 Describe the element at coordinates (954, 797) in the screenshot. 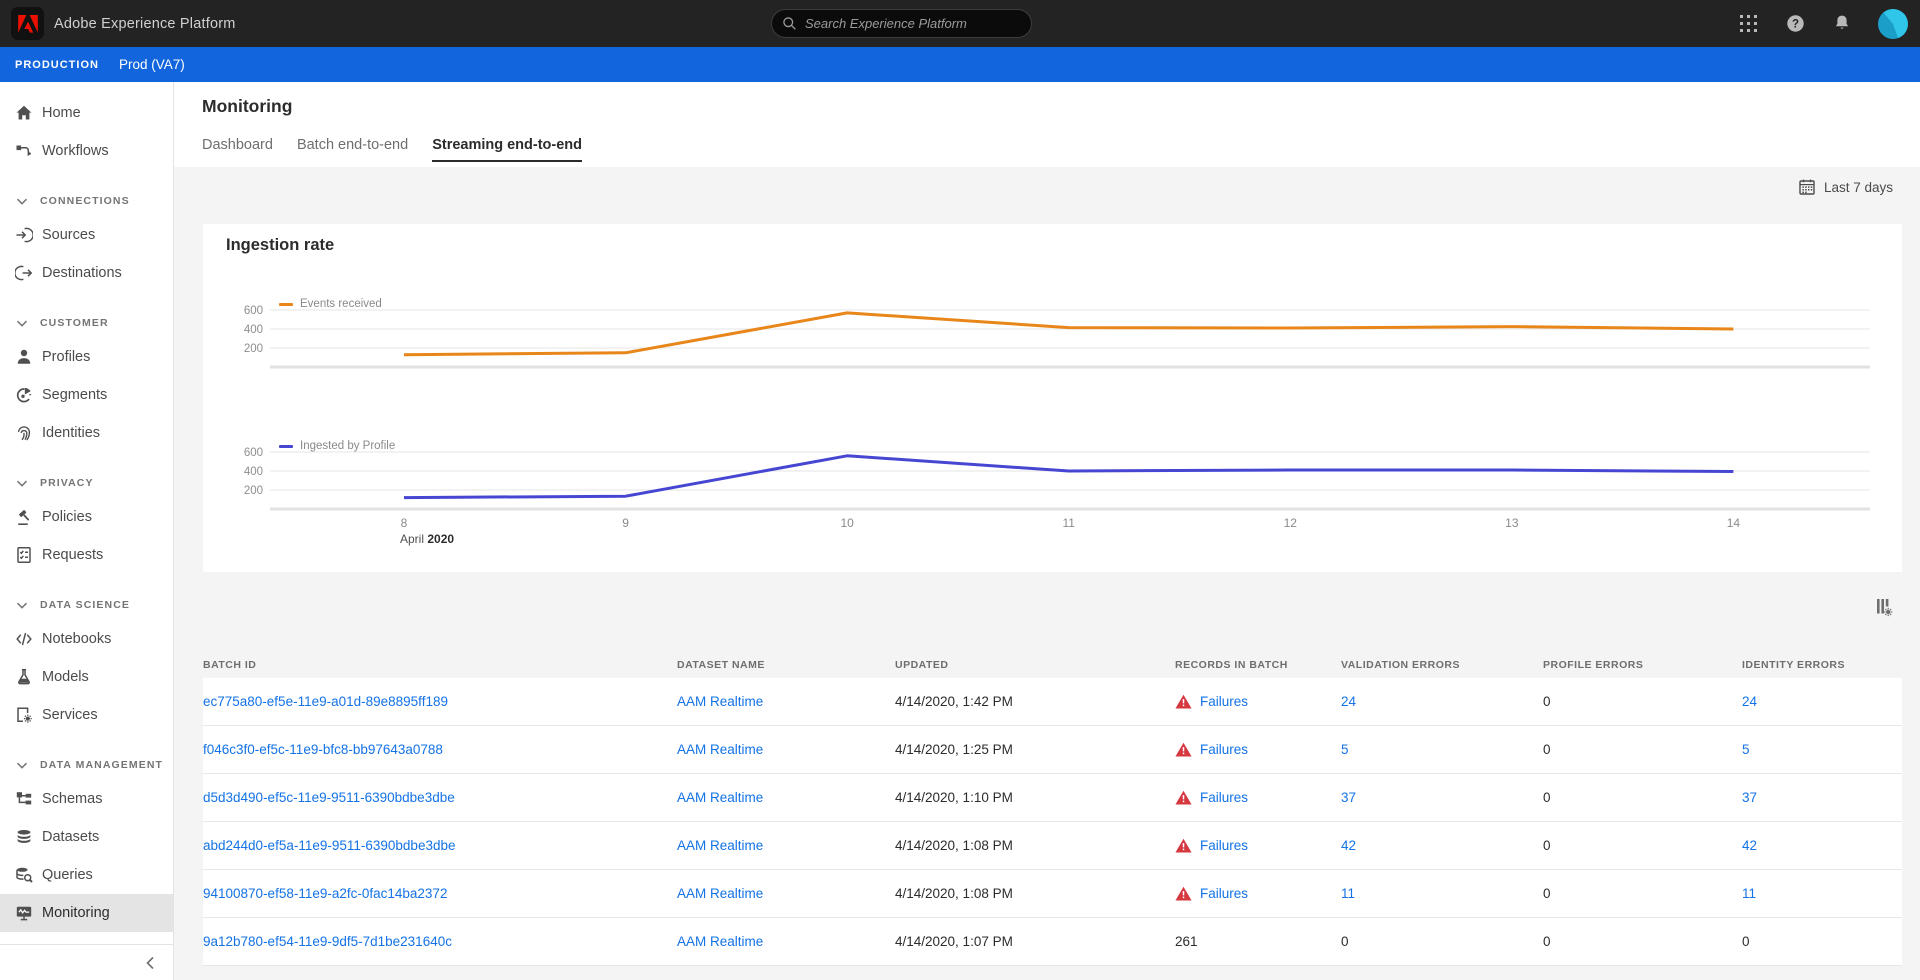

I see `updated-timestamp: 4/14/2020, 1:10 PM` at that location.